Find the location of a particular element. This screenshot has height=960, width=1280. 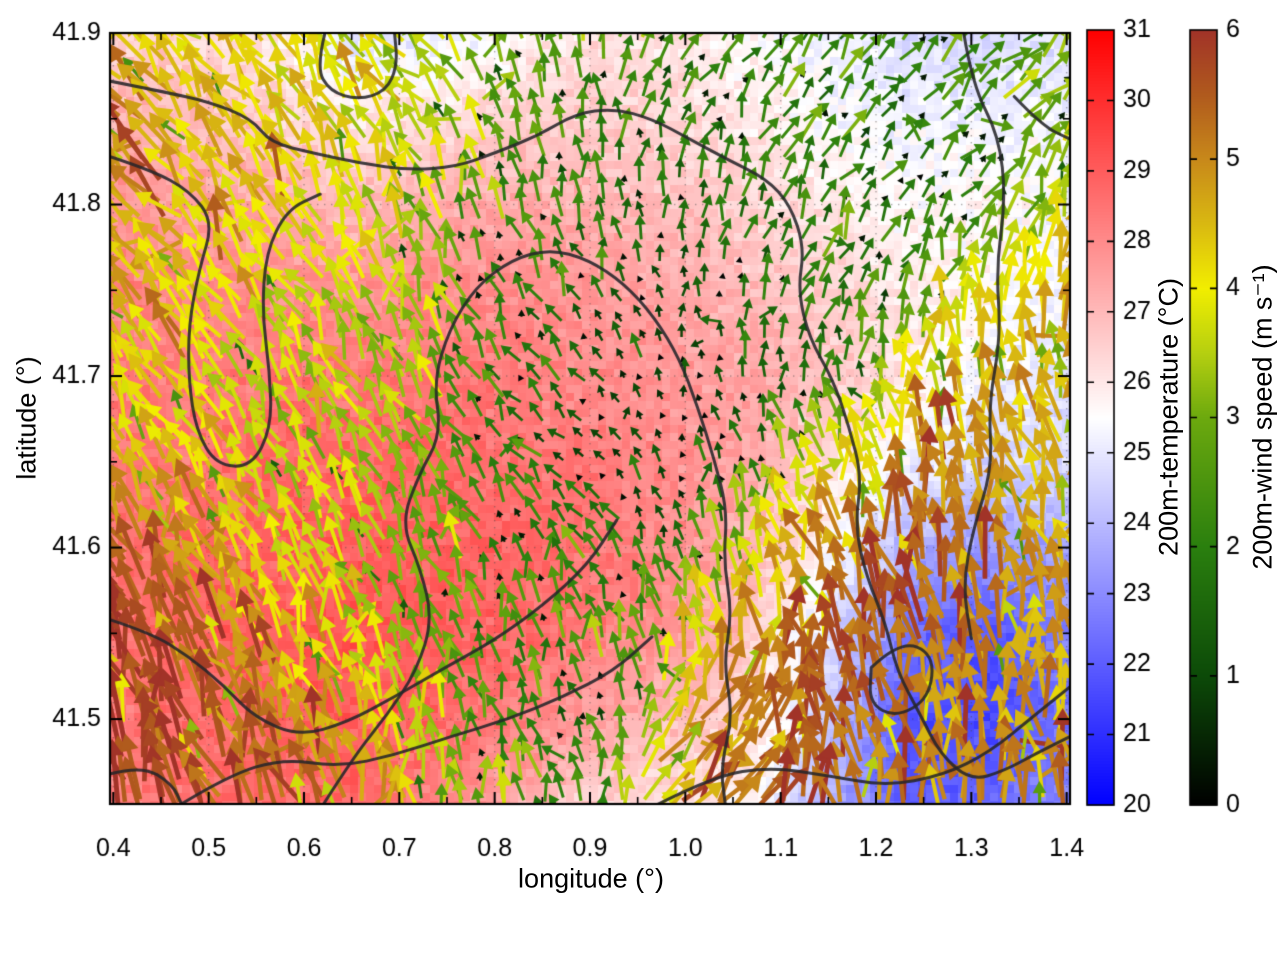

y-axis-title: latitude (°) is located at coordinates (26, 418).